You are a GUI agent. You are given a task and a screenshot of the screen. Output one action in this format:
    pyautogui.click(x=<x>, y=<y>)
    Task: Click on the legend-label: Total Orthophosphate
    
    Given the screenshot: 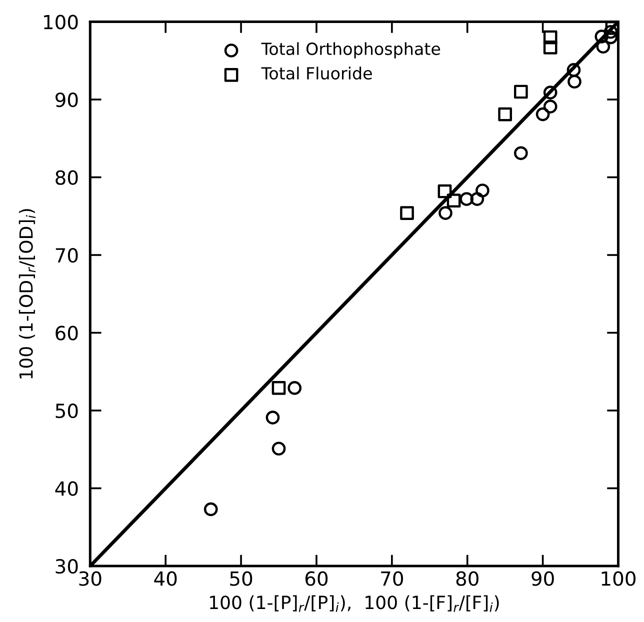 What is the action you would take?
    pyautogui.click(x=350, y=50)
    